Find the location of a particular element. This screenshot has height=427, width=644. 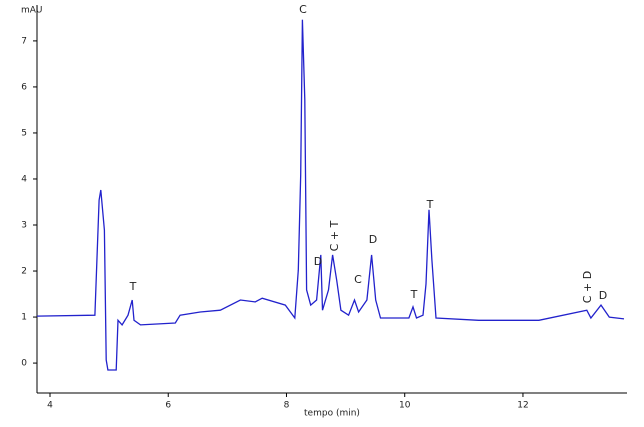

x-tick-label: 12 is located at coordinates (522, 406).